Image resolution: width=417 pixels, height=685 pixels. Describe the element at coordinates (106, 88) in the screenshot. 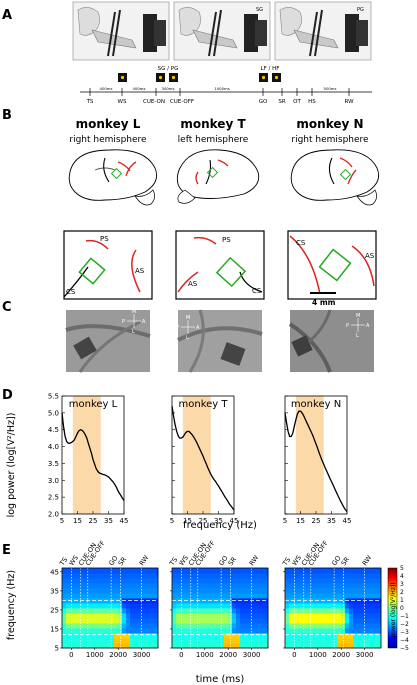

I see `duration-1: 400ms` at that location.